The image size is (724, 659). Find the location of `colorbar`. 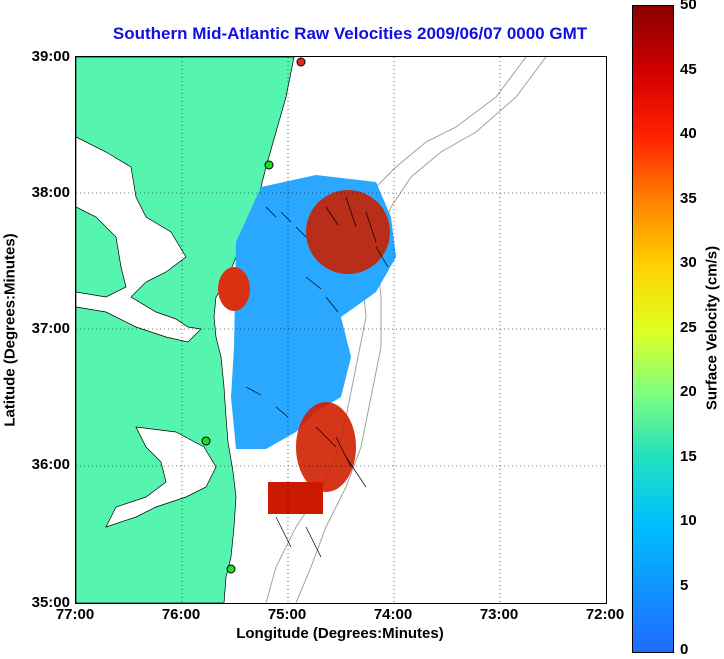

colorbar is located at coordinates (653, 329).